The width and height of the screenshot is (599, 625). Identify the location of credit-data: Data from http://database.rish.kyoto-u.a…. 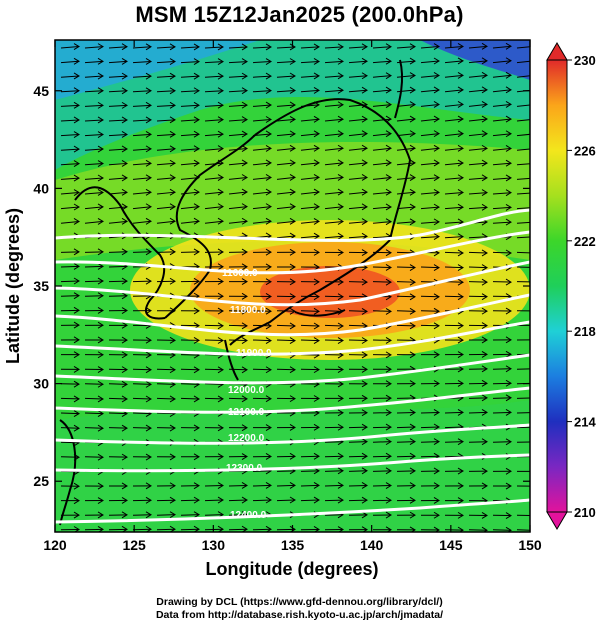
(299, 615).